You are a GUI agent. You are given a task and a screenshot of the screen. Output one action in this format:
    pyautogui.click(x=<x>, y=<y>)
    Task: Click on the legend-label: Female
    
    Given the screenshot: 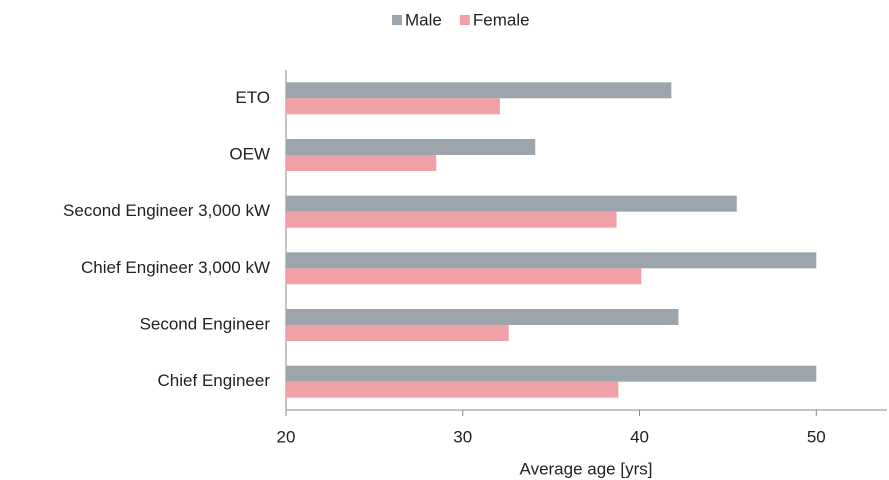 What is the action you would take?
    pyautogui.click(x=501, y=19)
    